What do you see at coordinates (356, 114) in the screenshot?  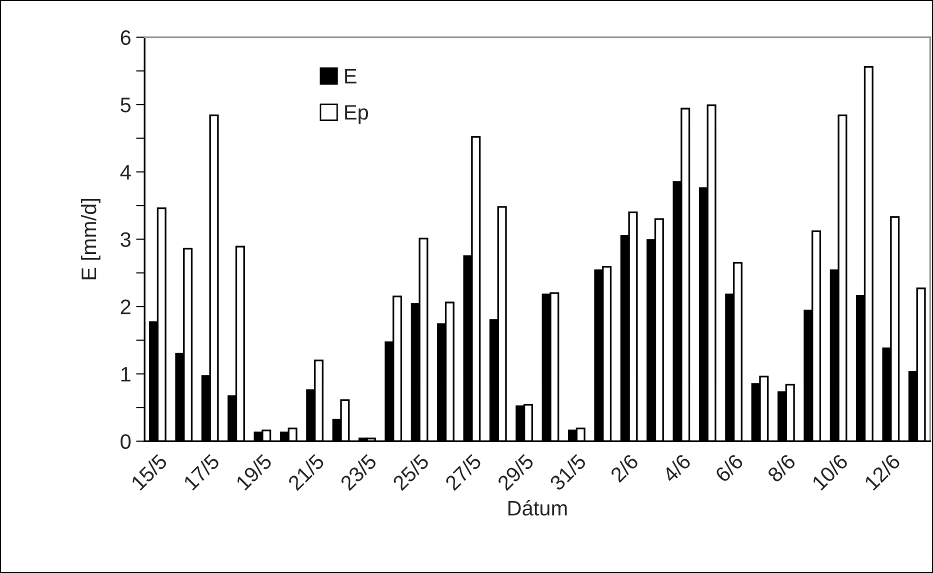 I see `legend-label: Ep` at bounding box center [356, 114].